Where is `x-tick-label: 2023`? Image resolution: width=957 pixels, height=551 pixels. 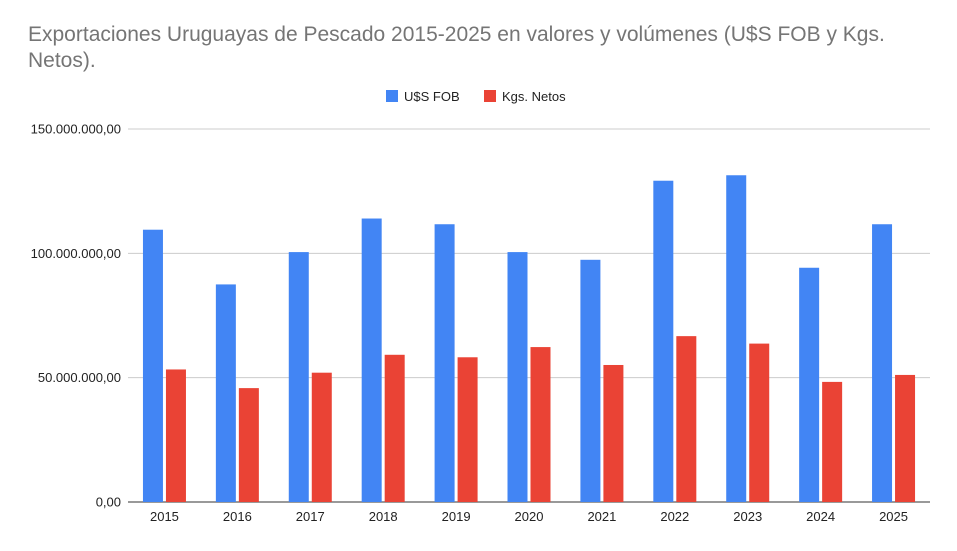 x-tick-label: 2023 is located at coordinates (747, 516).